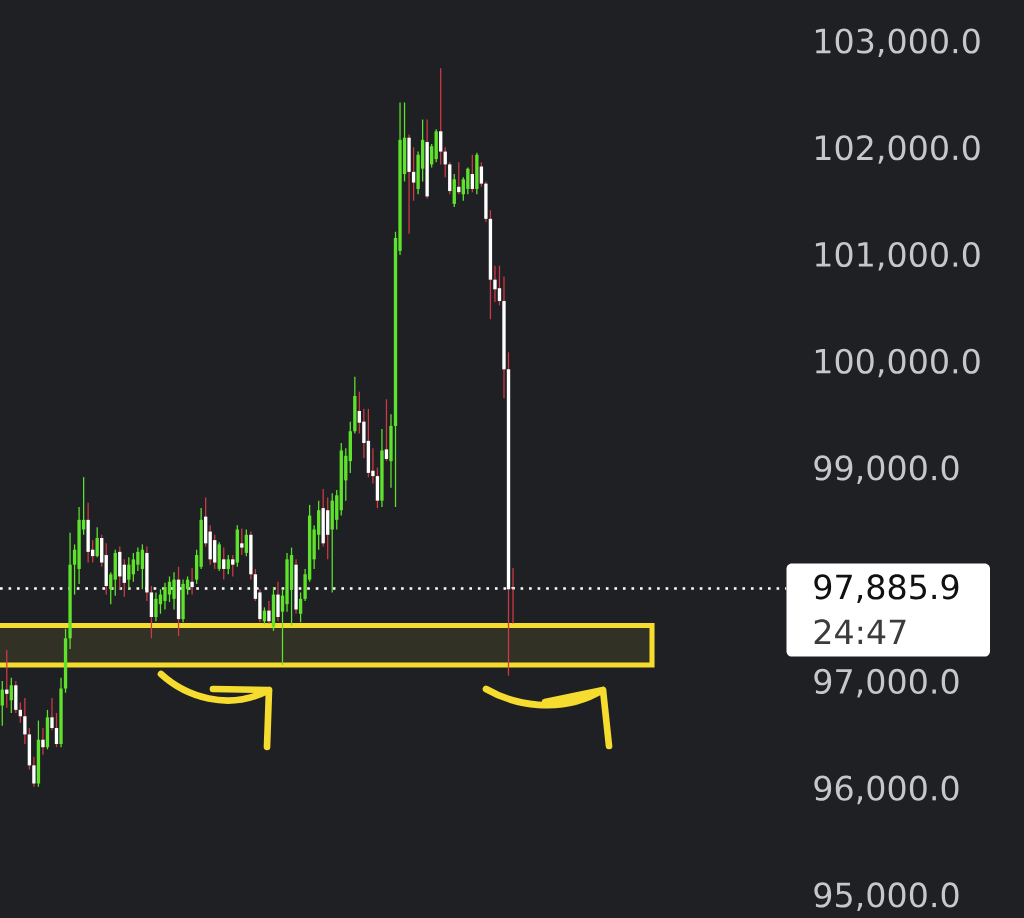 The image size is (1024, 918). Describe the element at coordinates (860, 631) in the screenshot. I see `text: 24:47` at that location.